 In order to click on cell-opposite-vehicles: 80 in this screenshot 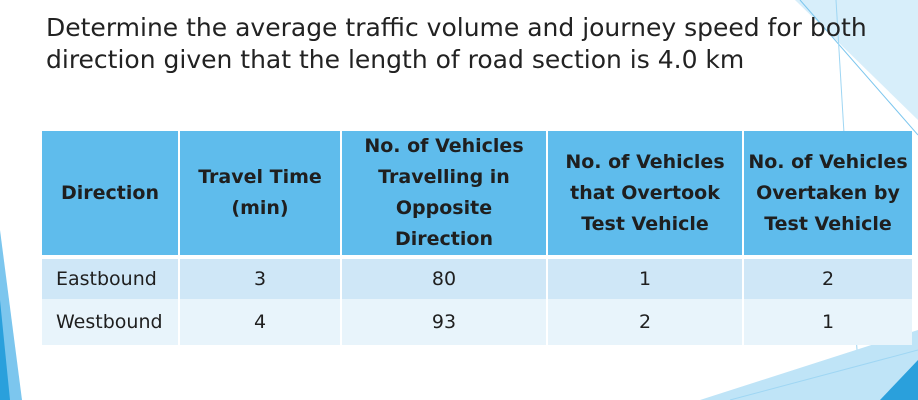, I will do `click(444, 277)`.